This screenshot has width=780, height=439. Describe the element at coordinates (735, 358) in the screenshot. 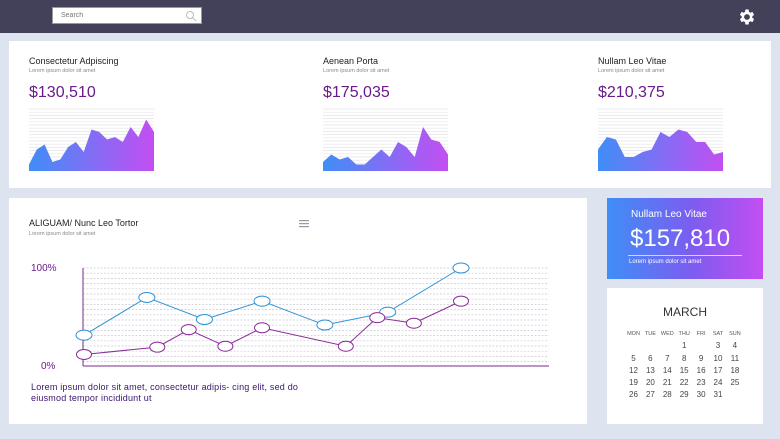

I see `calendar-day: 11` at that location.